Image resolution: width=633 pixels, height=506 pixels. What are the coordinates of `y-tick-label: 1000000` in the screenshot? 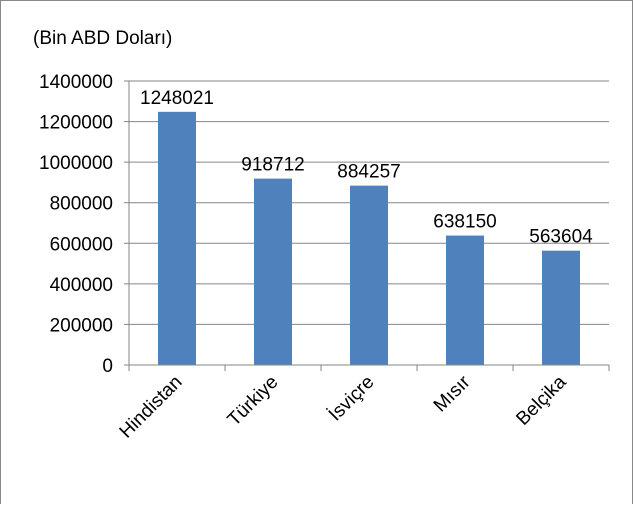 It's located at (76, 163).